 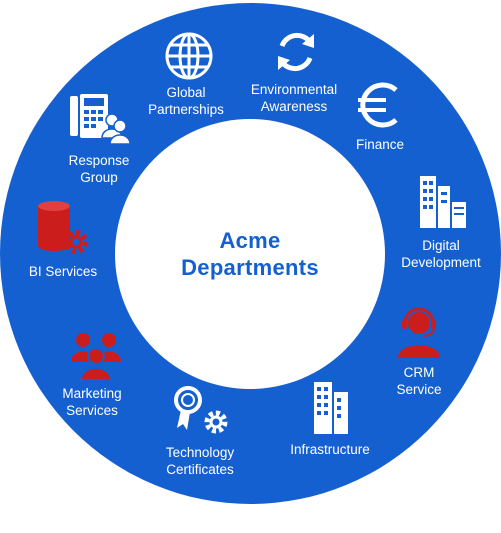 What do you see at coordinates (63, 271) in the screenshot?
I see `segment-label-line: BI Services` at bounding box center [63, 271].